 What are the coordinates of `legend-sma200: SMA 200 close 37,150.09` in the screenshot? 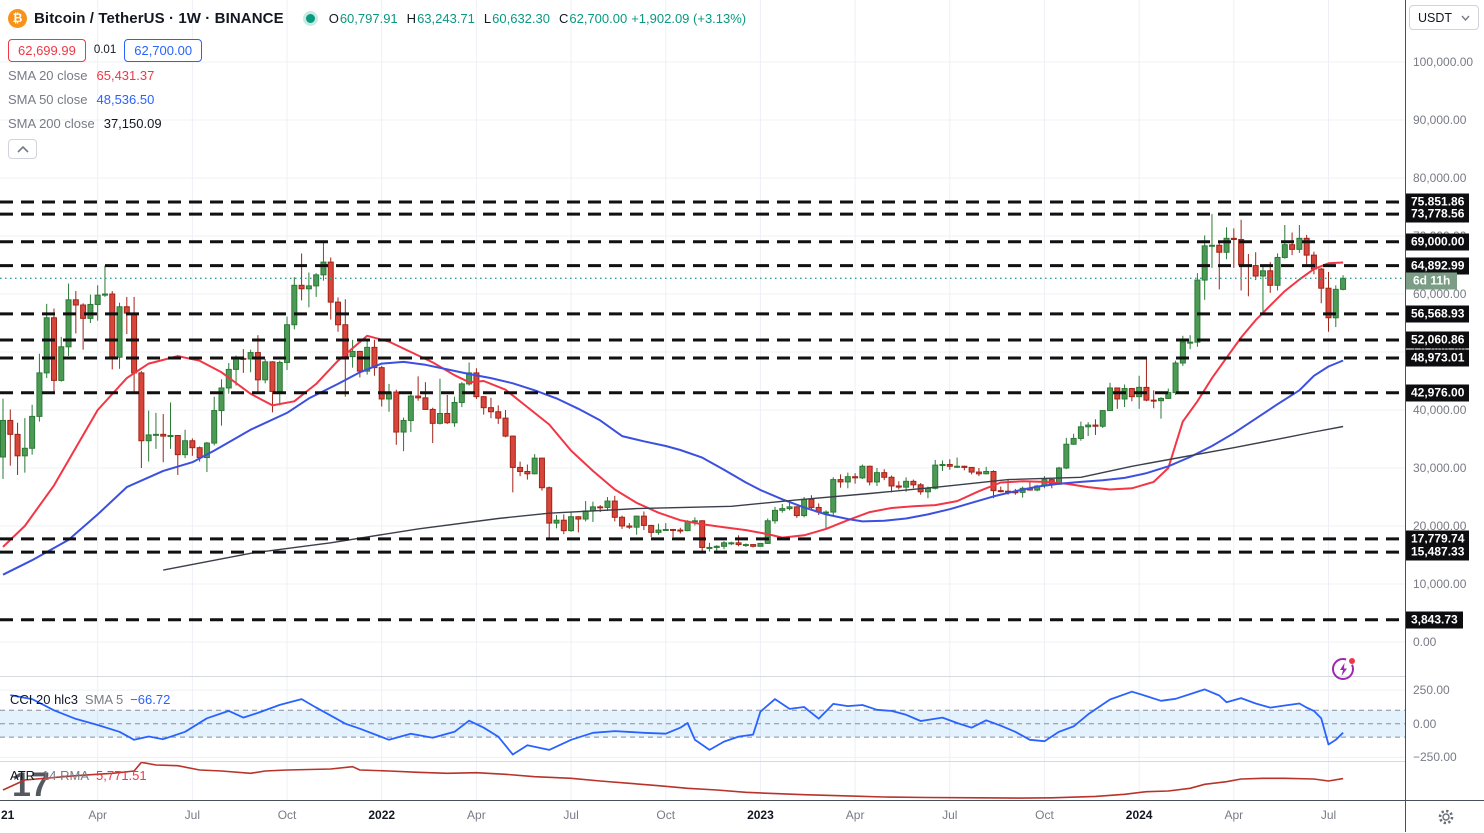 It's located at (377, 123).